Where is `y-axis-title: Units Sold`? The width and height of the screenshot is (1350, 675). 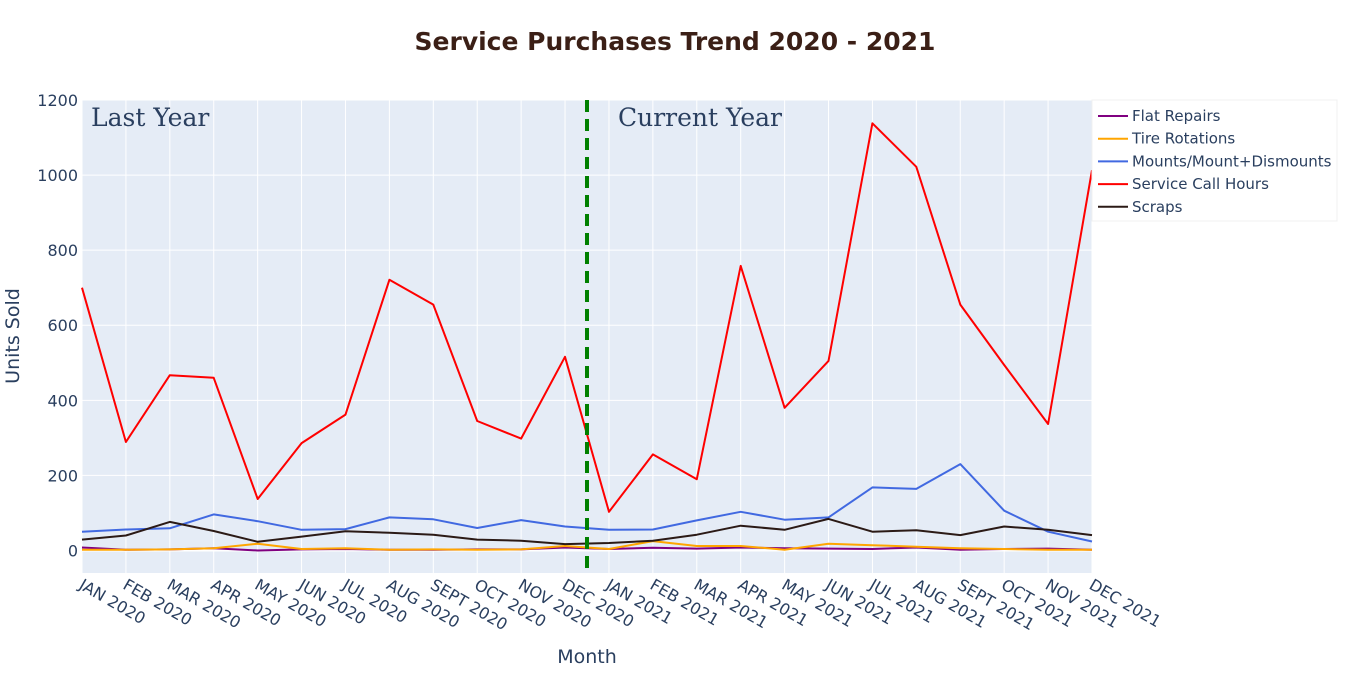
y-axis-title: Units Sold is located at coordinates (13, 336).